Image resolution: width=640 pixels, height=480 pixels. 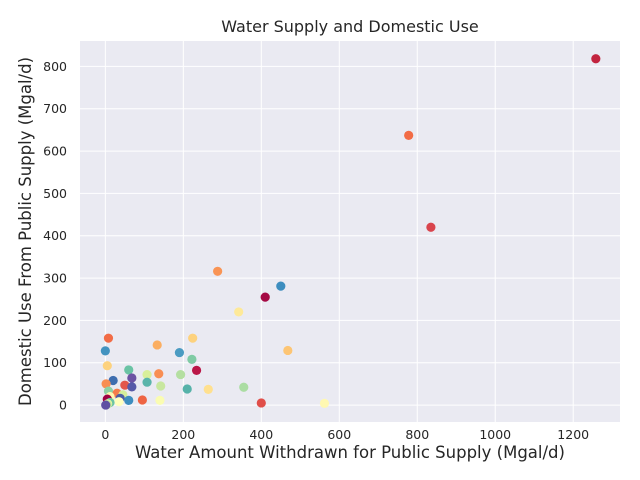 What do you see at coordinates (573, 434) in the screenshot?
I see `x-tick-label: 1200` at bounding box center [573, 434].